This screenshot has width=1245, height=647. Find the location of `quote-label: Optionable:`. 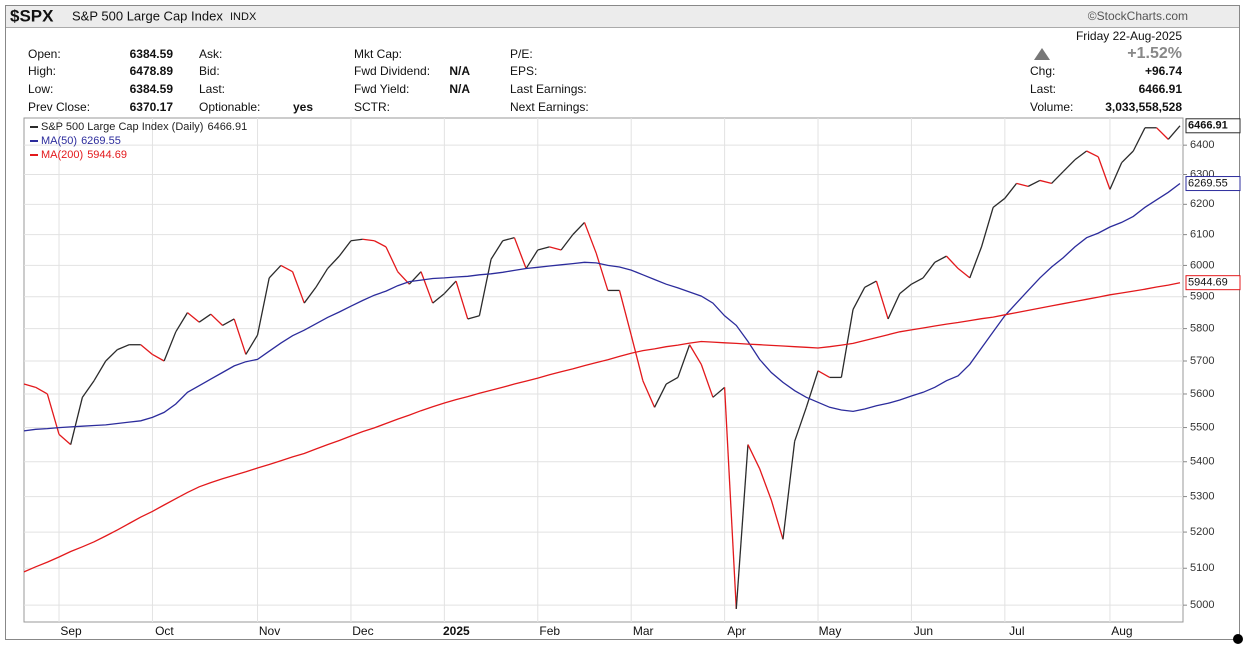

quote-label: Optionable: is located at coordinates (229, 107).